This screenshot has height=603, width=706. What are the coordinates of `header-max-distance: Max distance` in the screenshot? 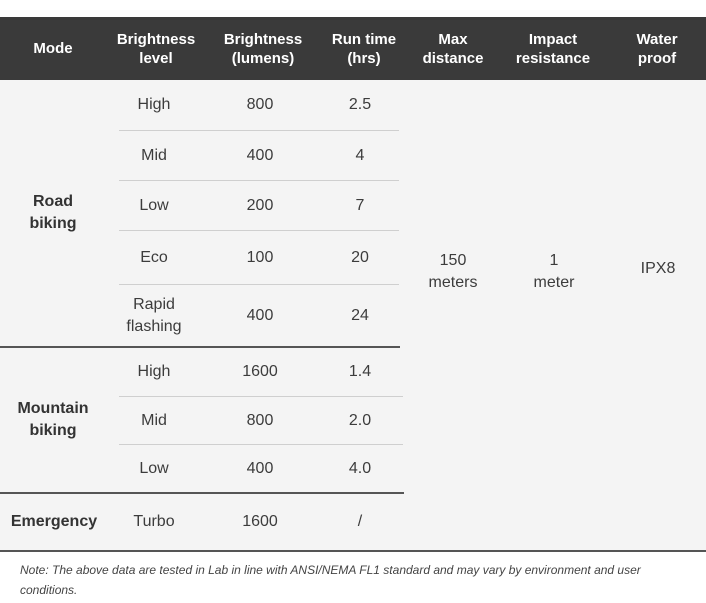 It's located at (453, 48).